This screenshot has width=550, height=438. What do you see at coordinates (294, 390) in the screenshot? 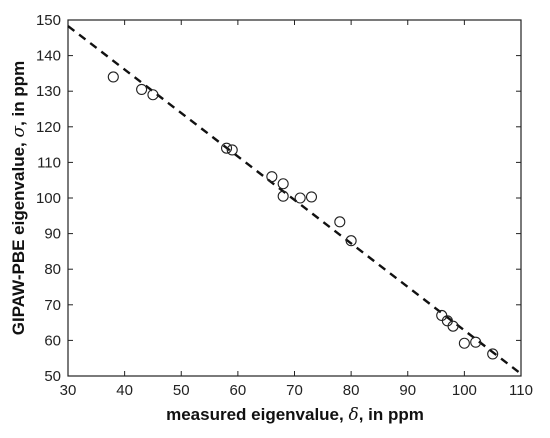
I see `x-tick-label: 70` at bounding box center [294, 390].